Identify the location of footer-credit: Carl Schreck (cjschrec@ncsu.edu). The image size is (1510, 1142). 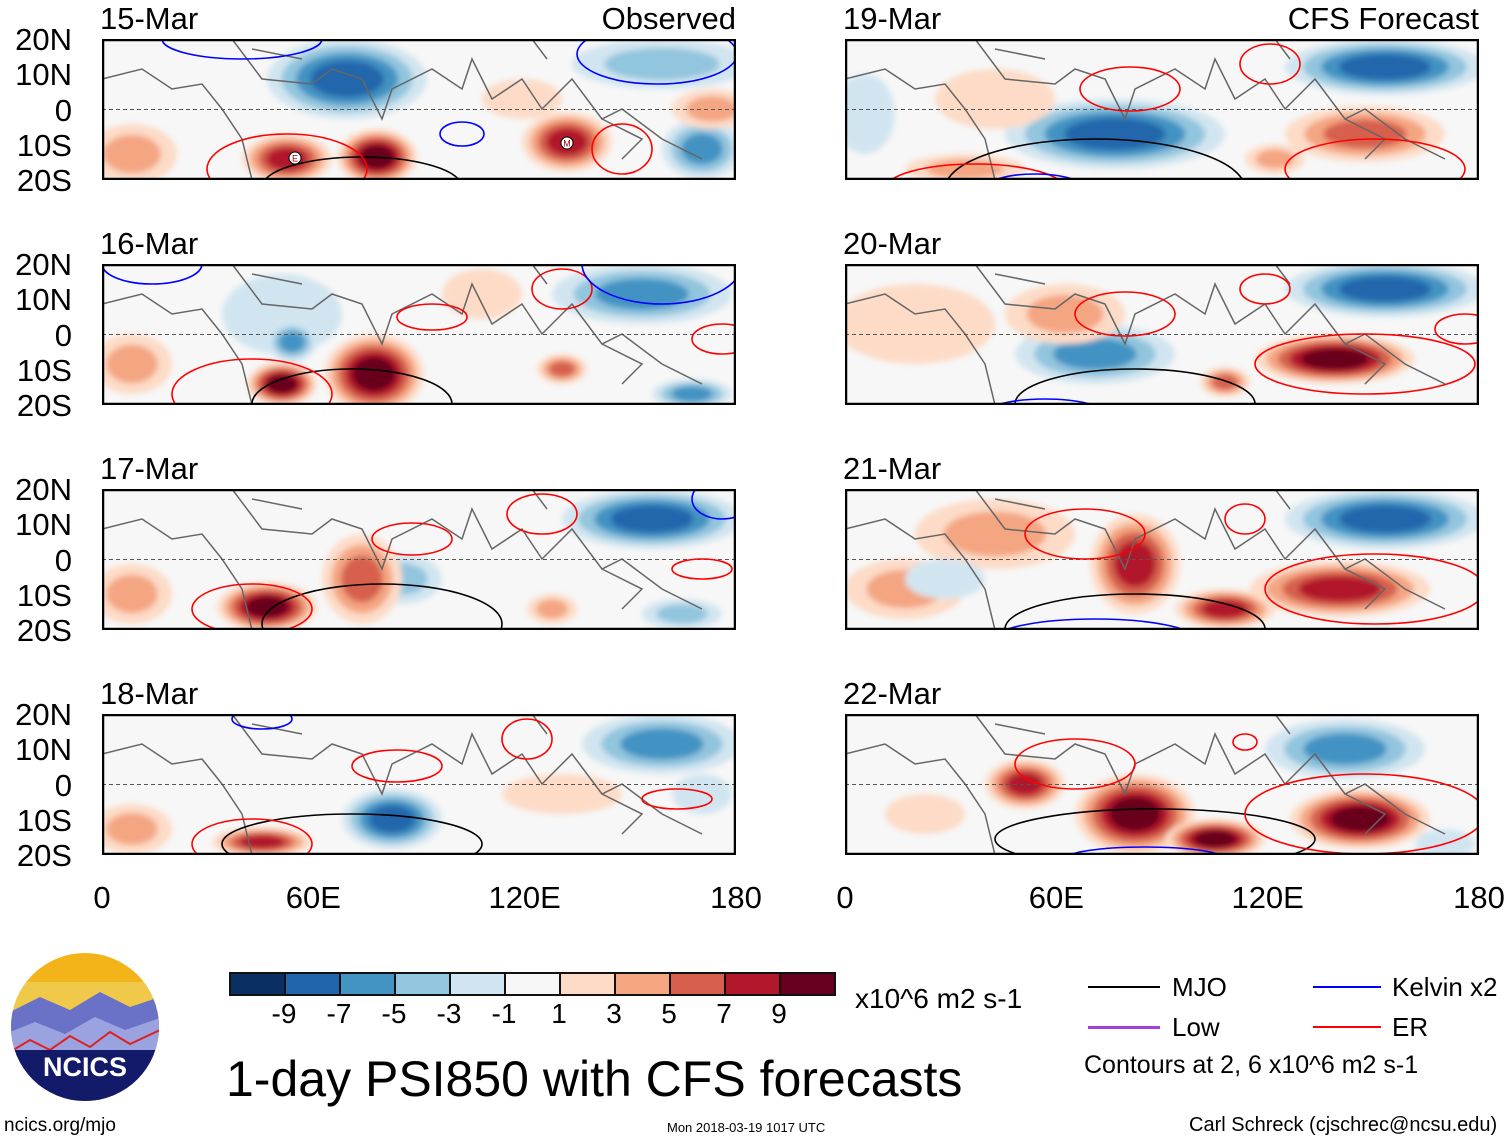
(1343, 1125).